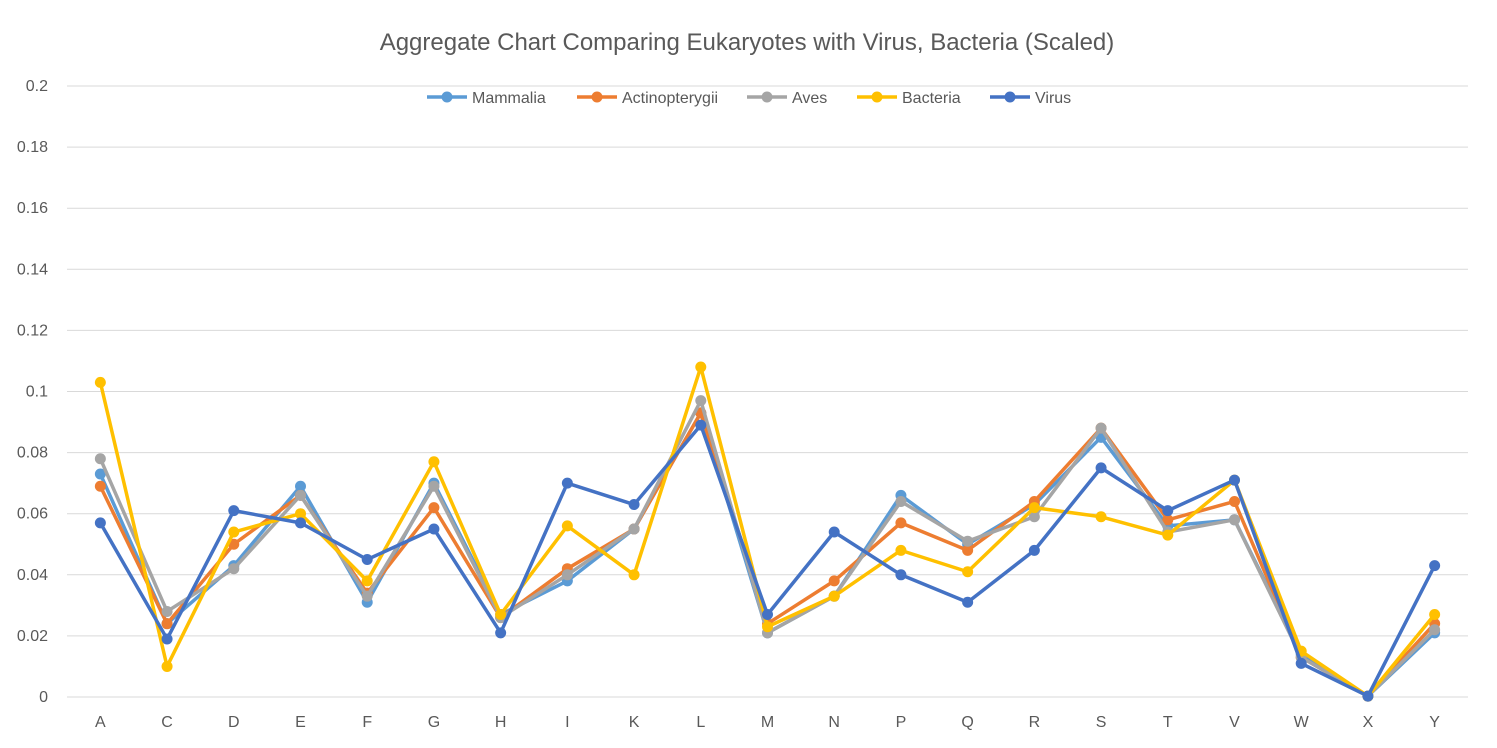 This screenshot has width=1497, height=748. Describe the element at coordinates (767, 722) in the screenshot. I see `x-tick-label: M` at that location.